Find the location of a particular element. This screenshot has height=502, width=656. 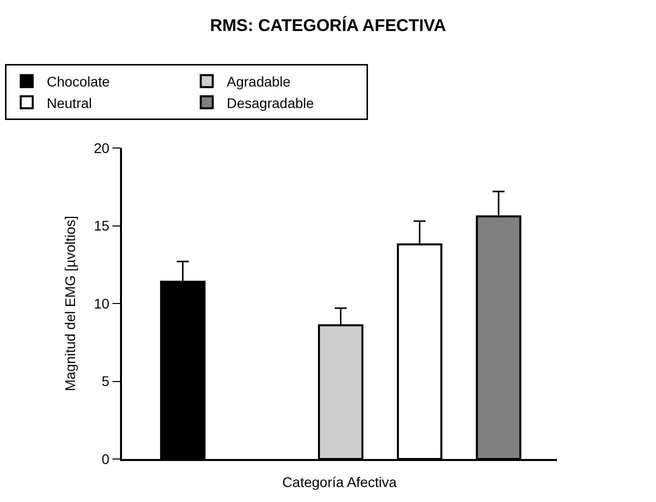

y-tick-label: 0 is located at coordinates (106, 458).